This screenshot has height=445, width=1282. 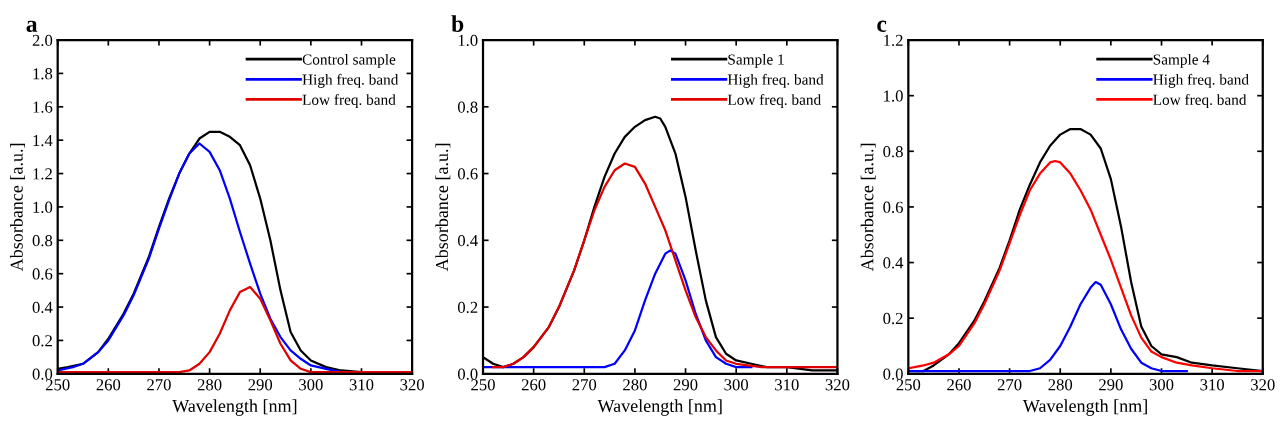 What do you see at coordinates (882, 26) in the screenshot?
I see `chart-title: c` at bounding box center [882, 26].